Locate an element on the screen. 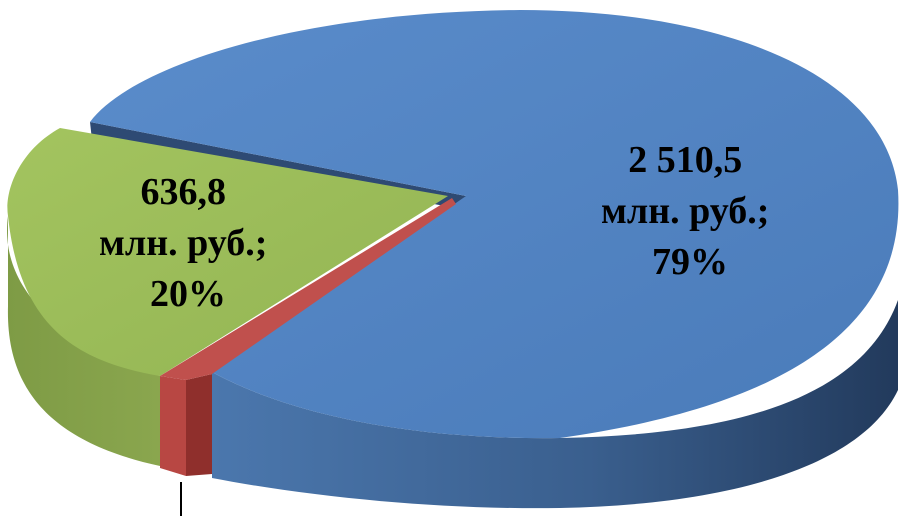 The image size is (905, 516). pie-slice-3-side-front is located at coordinates (173, 426).